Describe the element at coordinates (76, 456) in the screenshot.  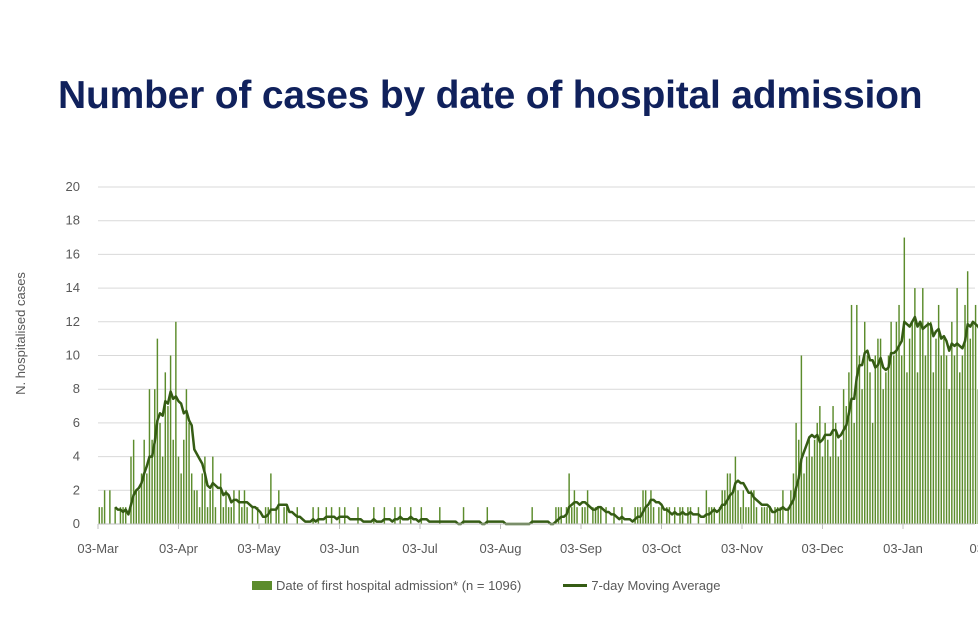
I see `y-tick-label: 4` at that location.